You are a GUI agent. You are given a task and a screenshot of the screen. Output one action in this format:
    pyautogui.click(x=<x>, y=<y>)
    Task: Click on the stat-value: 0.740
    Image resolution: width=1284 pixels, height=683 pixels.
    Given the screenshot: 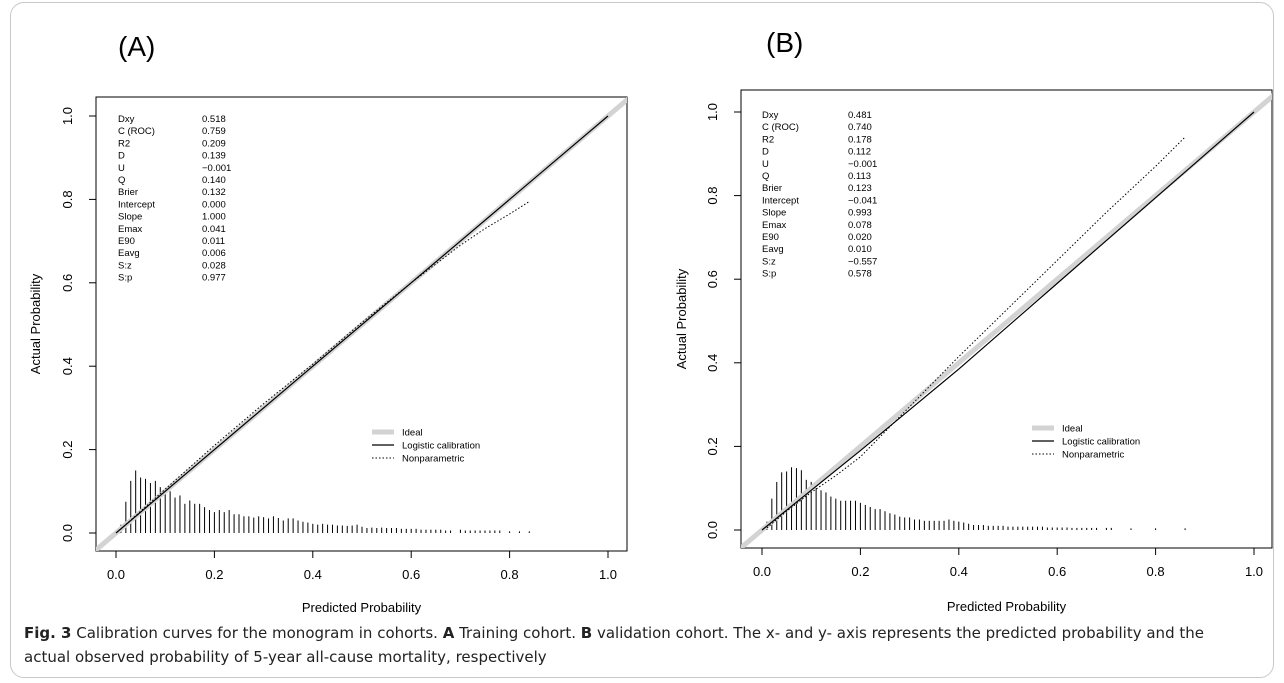 What is the action you would take?
    pyautogui.click(x=860, y=127)
    